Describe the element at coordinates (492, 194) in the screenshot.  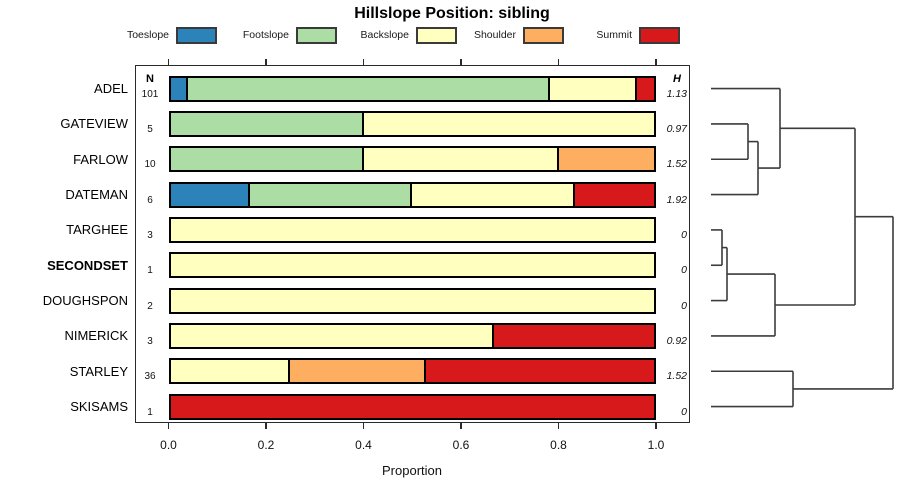
I see `bar-segment-dateman-backslope` at that location.